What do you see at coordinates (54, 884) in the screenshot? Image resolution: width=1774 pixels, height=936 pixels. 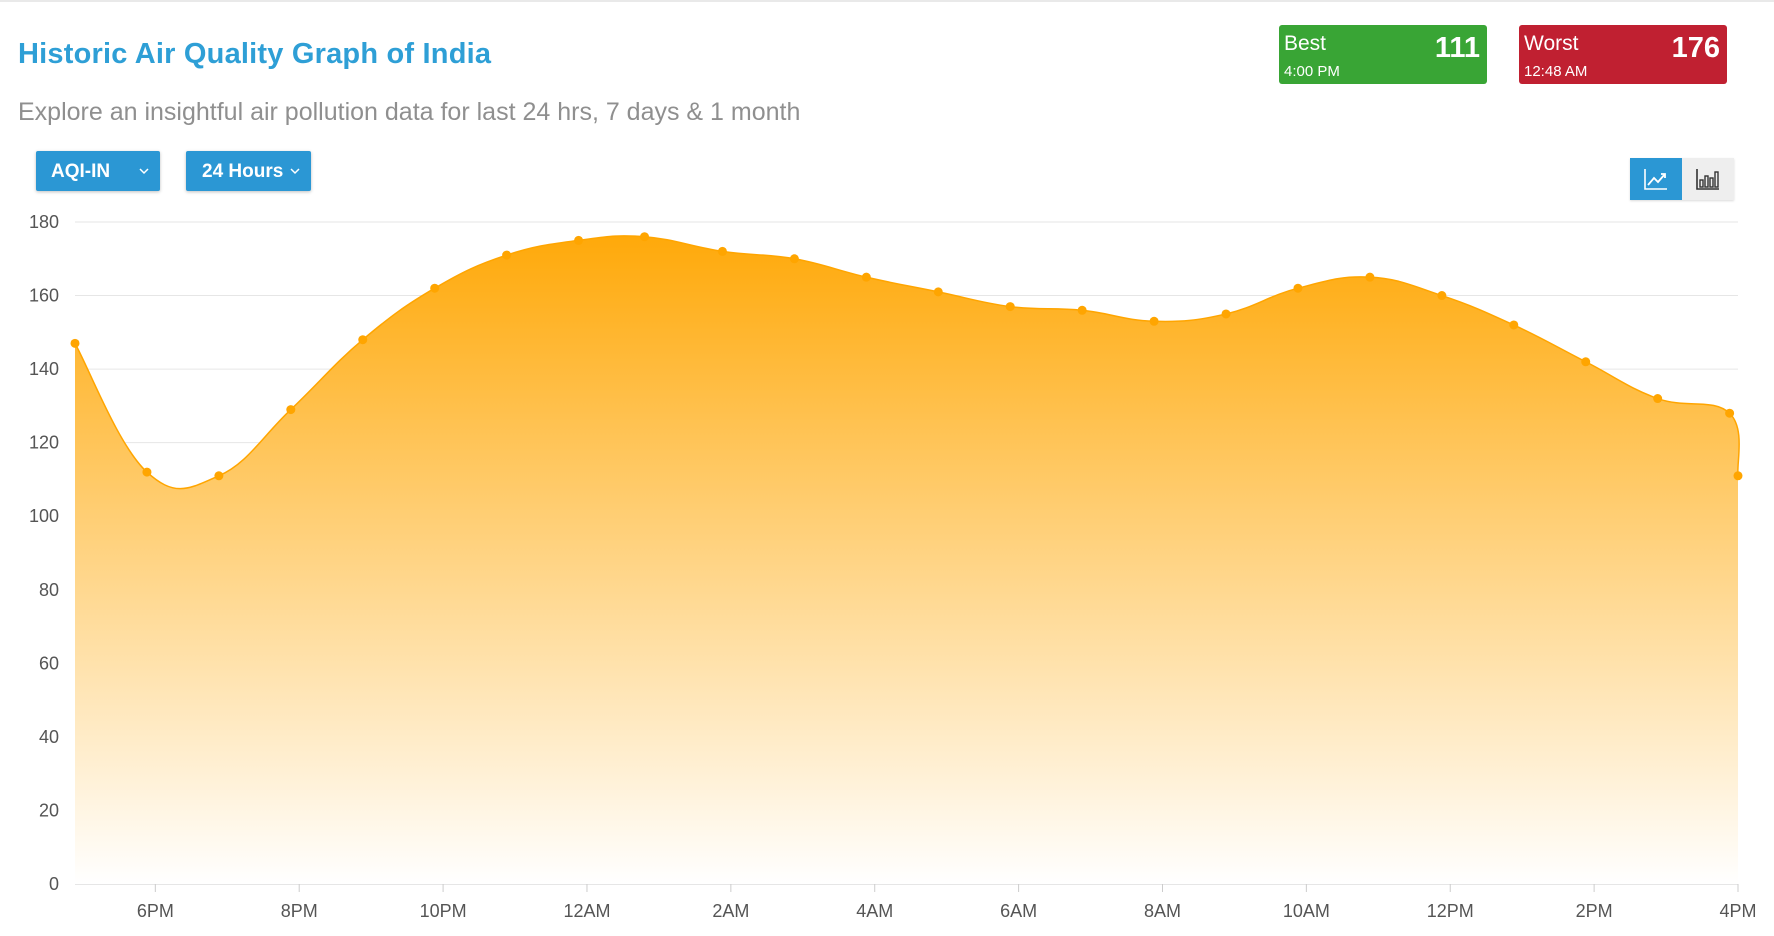 I see `y-tick-label: 0` at bounding box center [54, 884].